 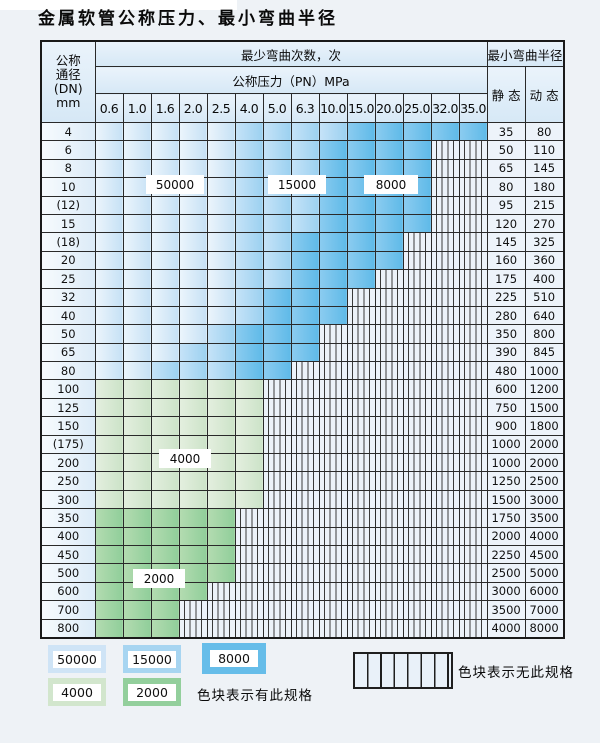 What do you see at coordinates (305, 108) in the screenshot?
I see `pressure-tick: 6.3` at bounding box center [305, 108].